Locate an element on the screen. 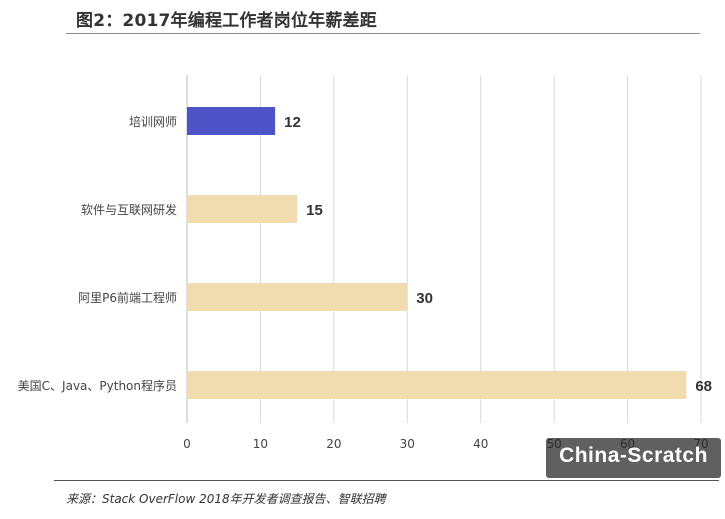 The height and width of the screenshot is (519, 725). data-label: 12 is located at coordinates (292, 122).